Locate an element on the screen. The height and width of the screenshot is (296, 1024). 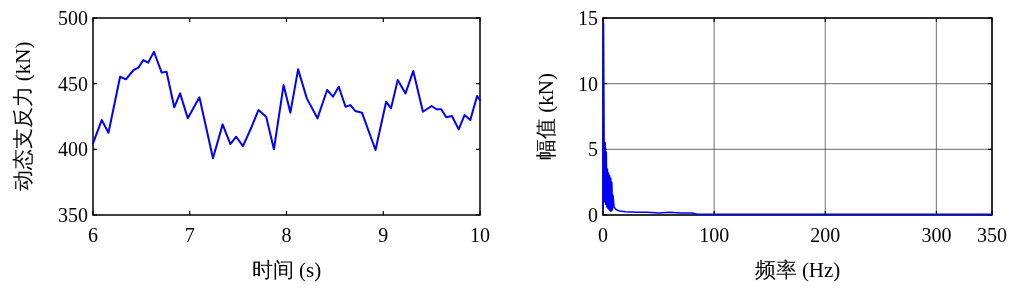
x-tick-label: 7 is located at coordinates (189, 235).